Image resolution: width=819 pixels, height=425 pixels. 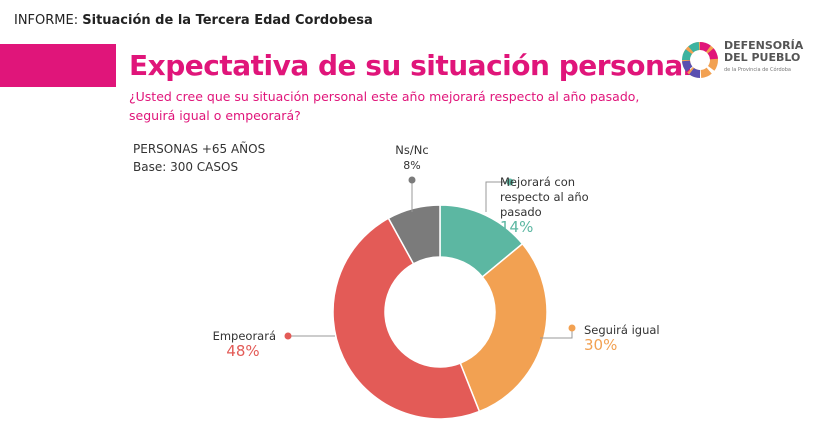 I want to click on chart-title: Expectativa de su situación personal, so click(x=410, y=65).